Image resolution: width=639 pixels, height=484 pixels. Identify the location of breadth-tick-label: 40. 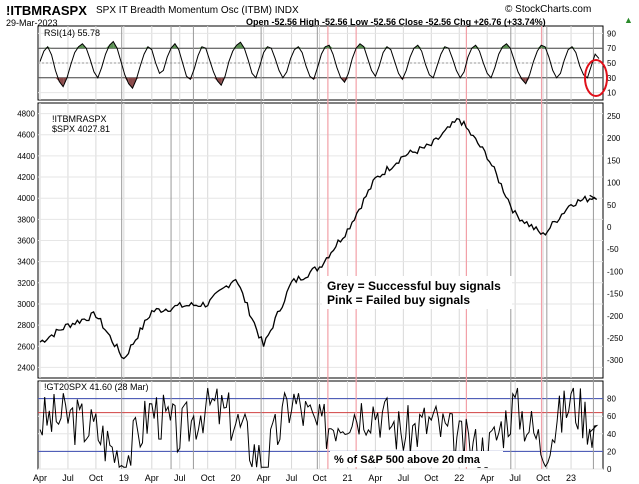
(611, 434).